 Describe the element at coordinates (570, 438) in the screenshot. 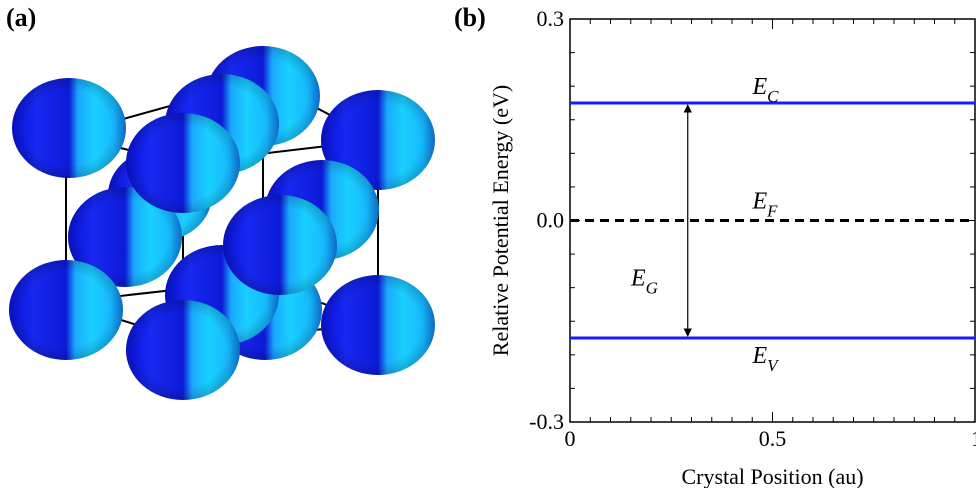

I see `x-tick-label: 0` at that location.